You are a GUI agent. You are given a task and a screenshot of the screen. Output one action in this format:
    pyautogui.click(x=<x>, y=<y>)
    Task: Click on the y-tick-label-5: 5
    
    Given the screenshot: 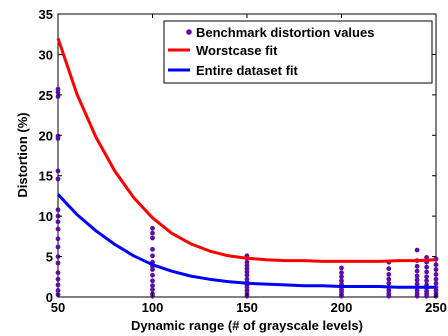 What is the action you would take?
    pyautogui.click(x=49, y=257)
    